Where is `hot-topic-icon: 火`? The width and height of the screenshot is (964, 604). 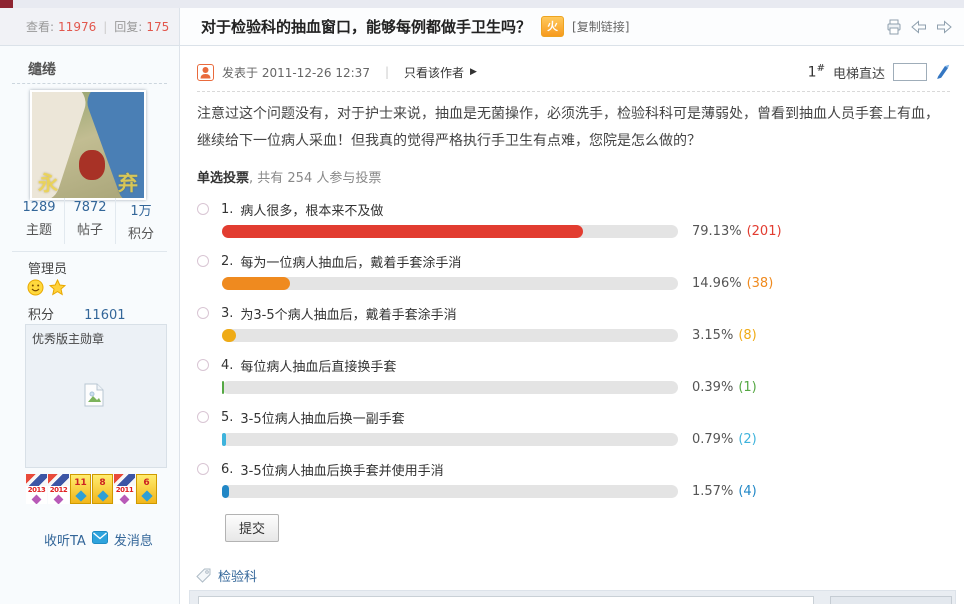 hot-topic-icon: 火 is located at coordinates (553, 26).